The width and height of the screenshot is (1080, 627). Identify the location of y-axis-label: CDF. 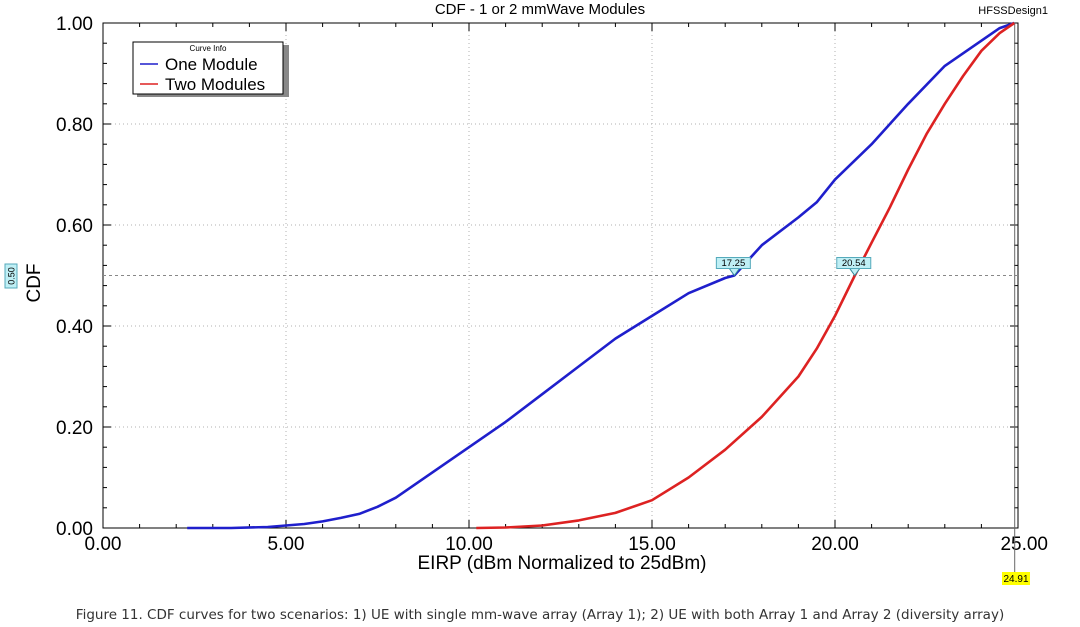
(34, 282).